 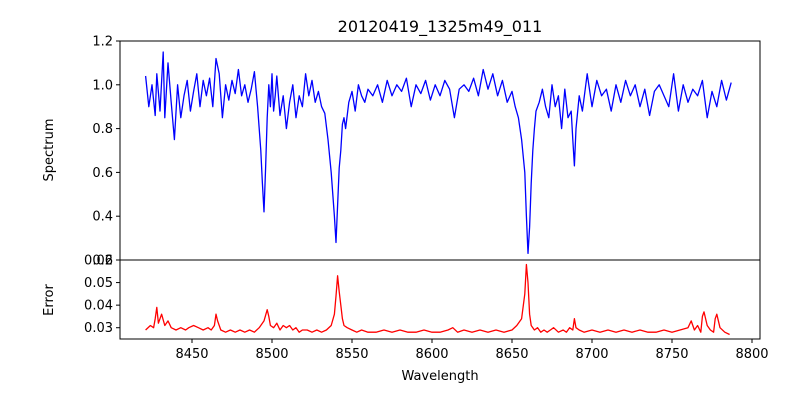 What do you see at coordinates (431, 354) in the screenshot?
I see `x-tick-label: 8600` at bounding box center [431, 354].